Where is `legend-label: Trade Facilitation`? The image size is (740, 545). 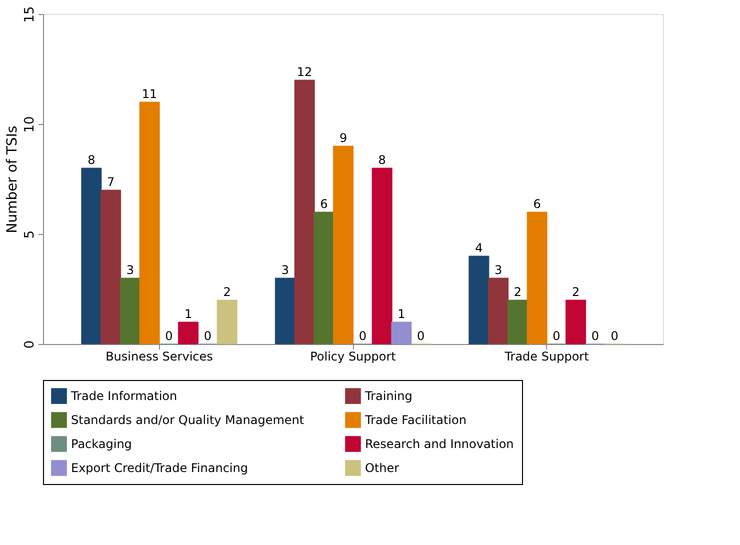 legend-label: Trade Facilitation is located at coordinates (415, 420).